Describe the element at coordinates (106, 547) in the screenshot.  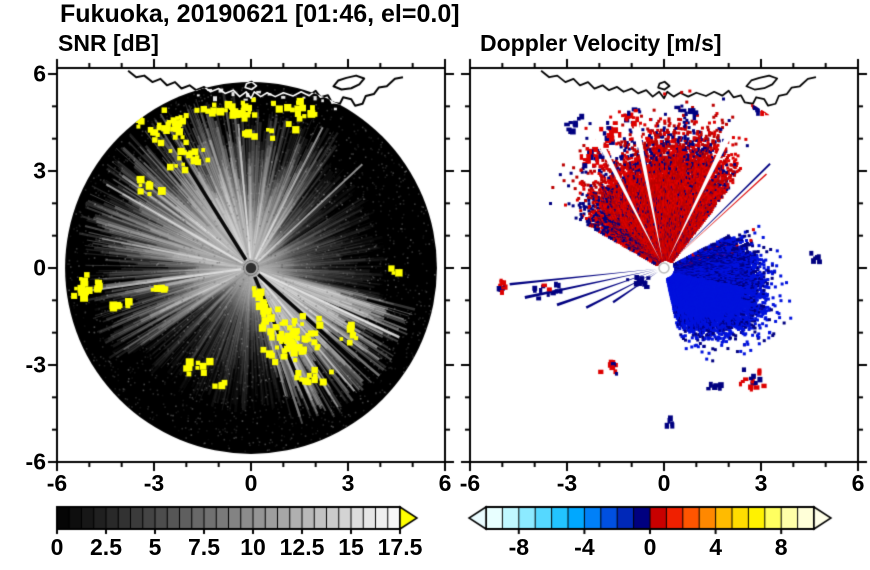
I see `snr-colorbar-label: 2.5` at that location.